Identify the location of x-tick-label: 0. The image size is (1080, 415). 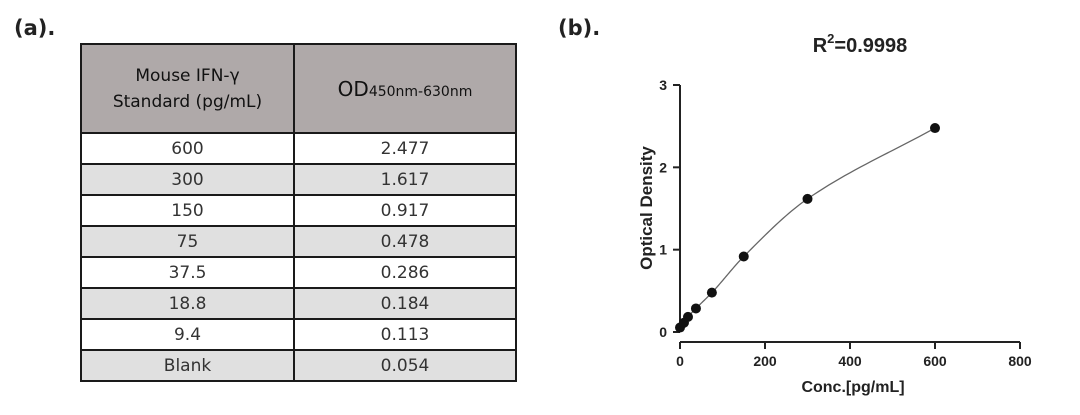
(680, 361).